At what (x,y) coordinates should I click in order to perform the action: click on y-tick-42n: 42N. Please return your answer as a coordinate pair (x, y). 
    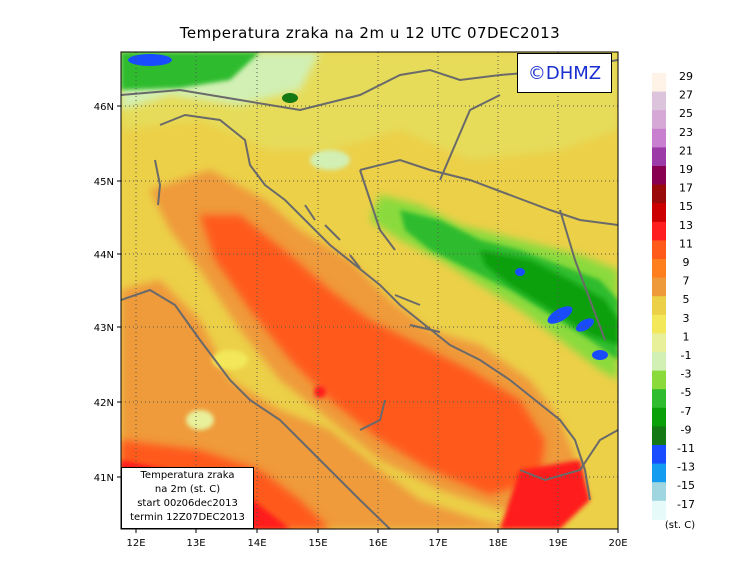
    Looking at the image, I should click on (104, 403).